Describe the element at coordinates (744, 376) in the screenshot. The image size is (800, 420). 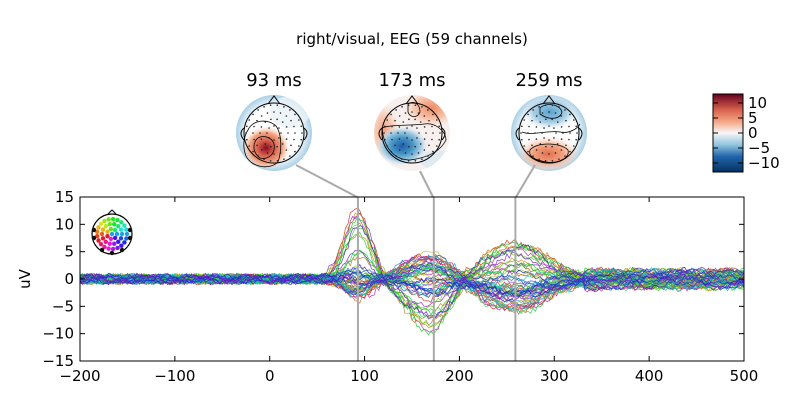
I see `x-tick-label: 500` at that location.